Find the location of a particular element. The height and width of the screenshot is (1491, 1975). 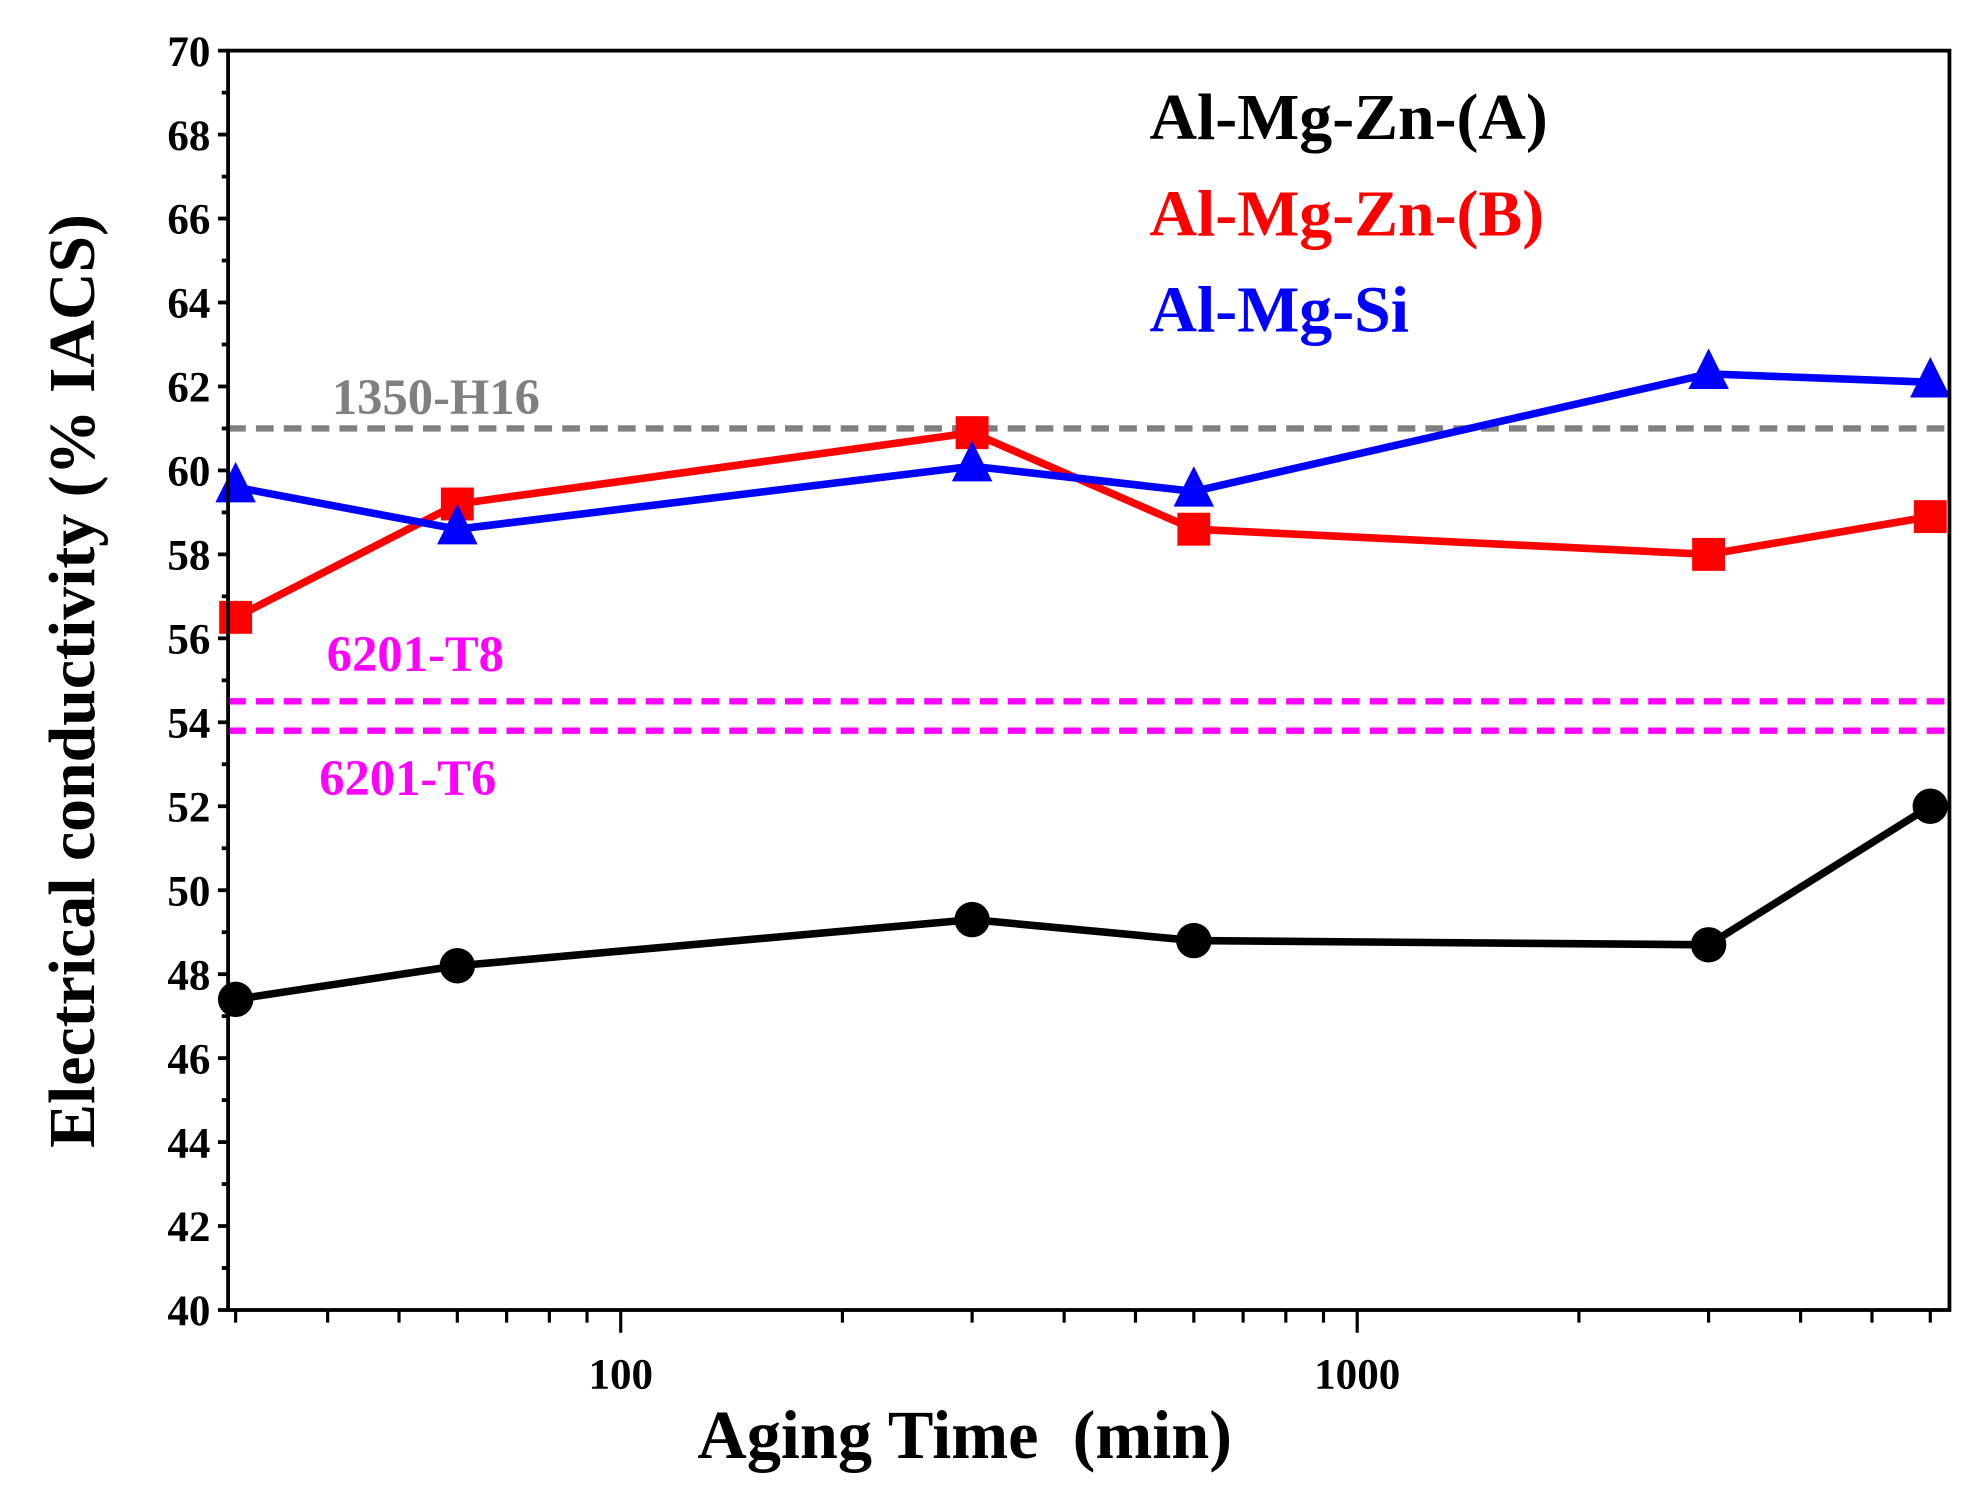

y-tick-label: 56 is located at coordinates (188, 640).